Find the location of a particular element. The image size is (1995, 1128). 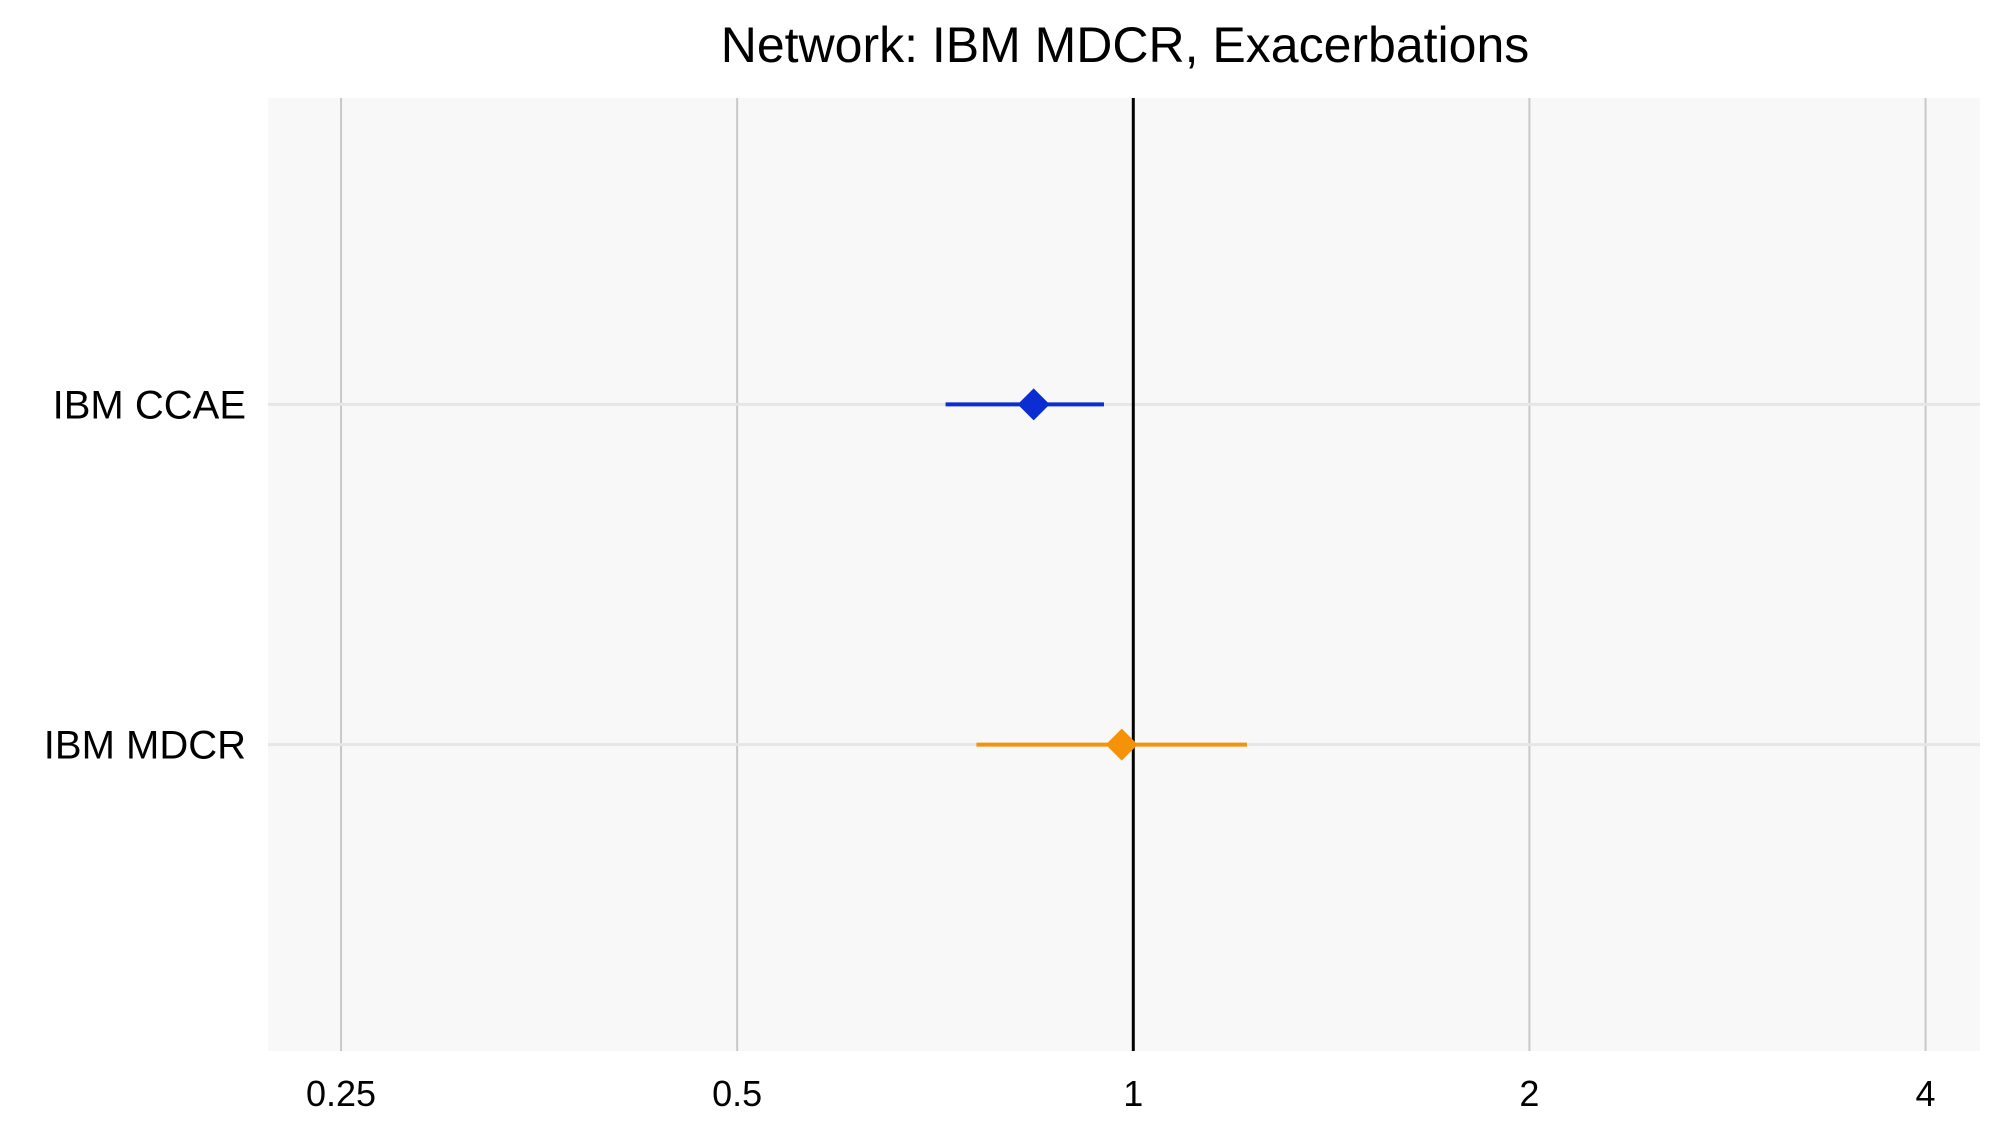

x-tick-label-4: 4 is located at coordinates (1926, 1093).